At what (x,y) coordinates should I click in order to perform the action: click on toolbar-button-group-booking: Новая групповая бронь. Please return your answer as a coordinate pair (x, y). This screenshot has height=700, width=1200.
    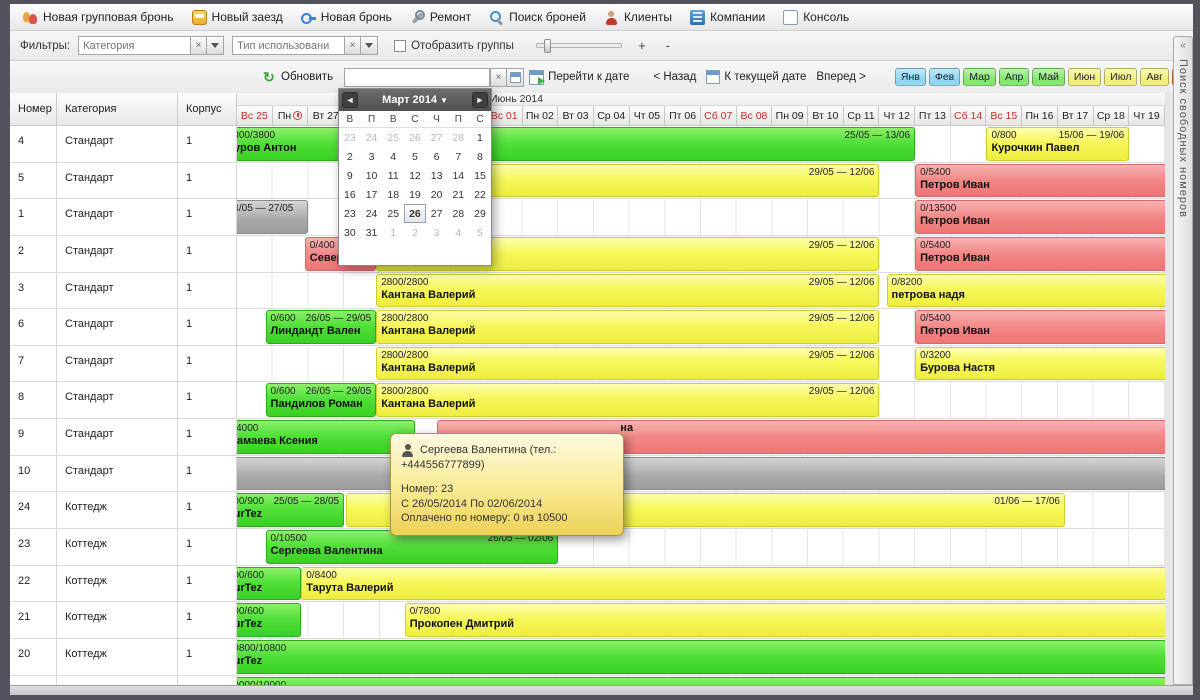
    Looking at the image, I should click on (98, 17).